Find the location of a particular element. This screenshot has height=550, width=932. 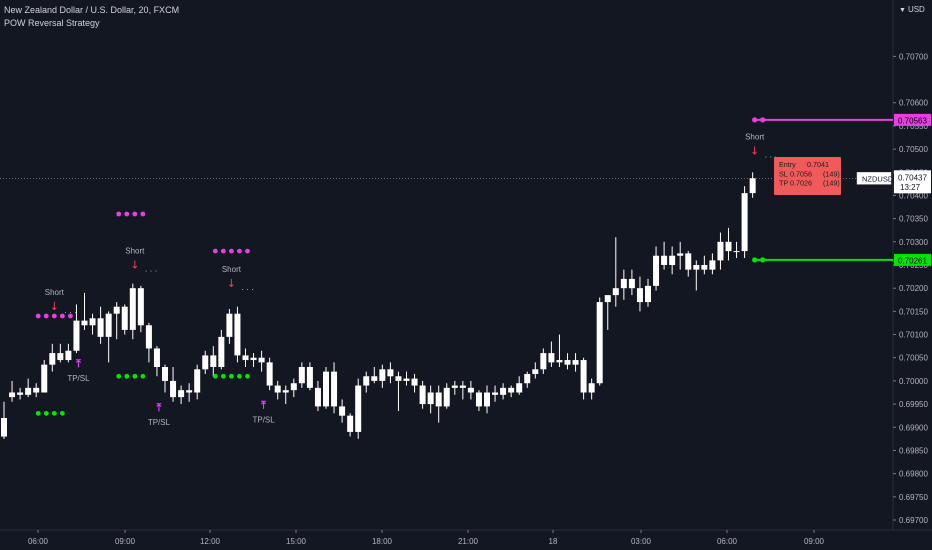

time-tick-label: 18 is located at coordinates (553, 541).